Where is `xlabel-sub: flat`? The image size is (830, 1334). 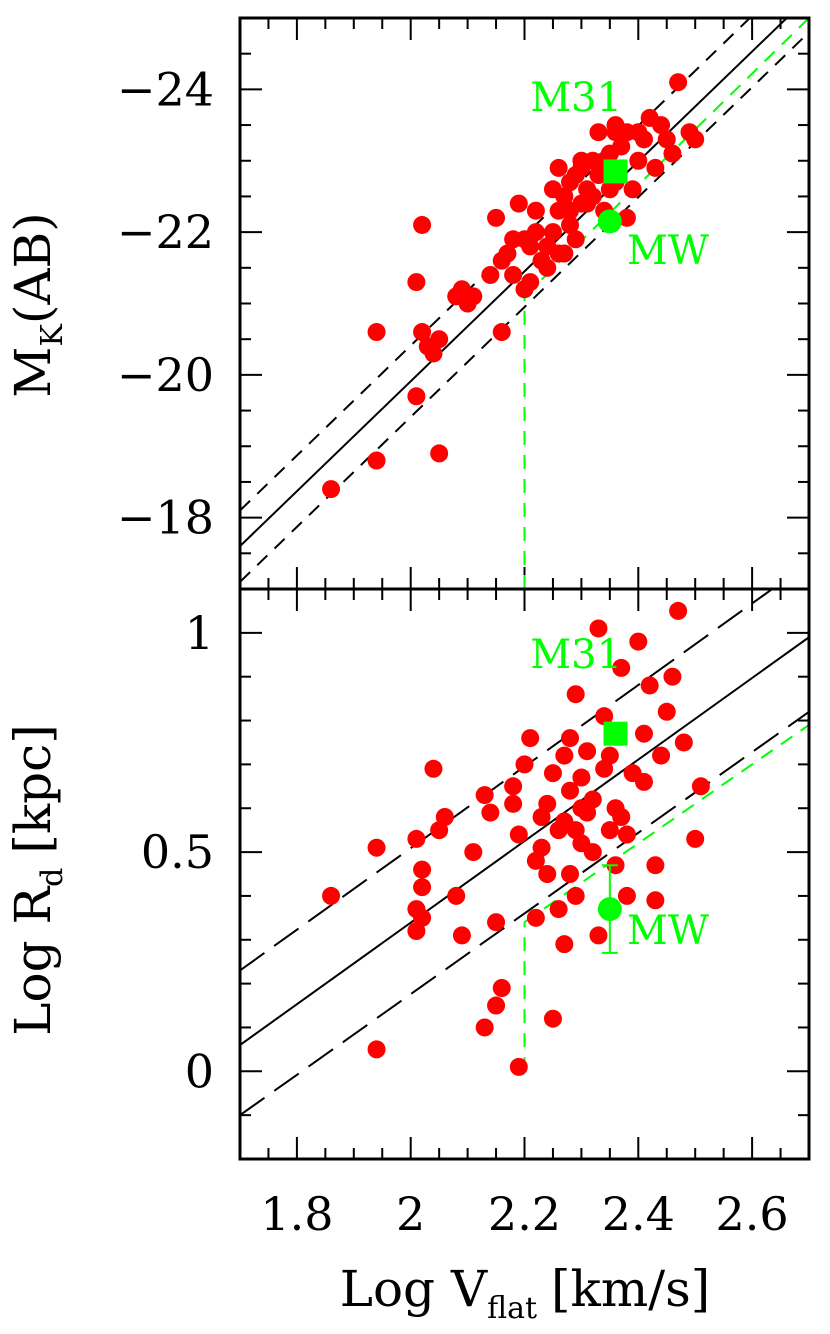
xlabel-sub: flat is located at coordinates (512, 1308).